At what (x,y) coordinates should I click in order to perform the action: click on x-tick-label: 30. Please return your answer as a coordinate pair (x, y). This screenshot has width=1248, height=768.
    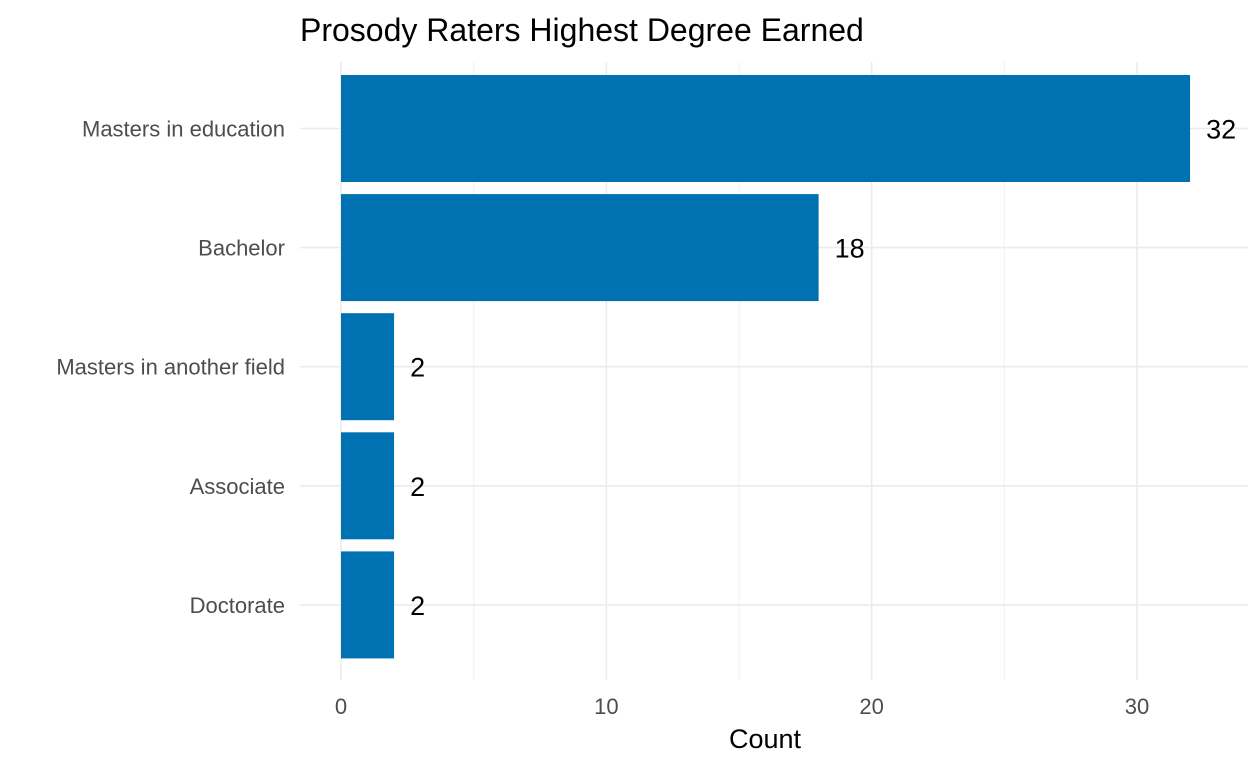
    Looking at the image, I should click on (1137, 706).